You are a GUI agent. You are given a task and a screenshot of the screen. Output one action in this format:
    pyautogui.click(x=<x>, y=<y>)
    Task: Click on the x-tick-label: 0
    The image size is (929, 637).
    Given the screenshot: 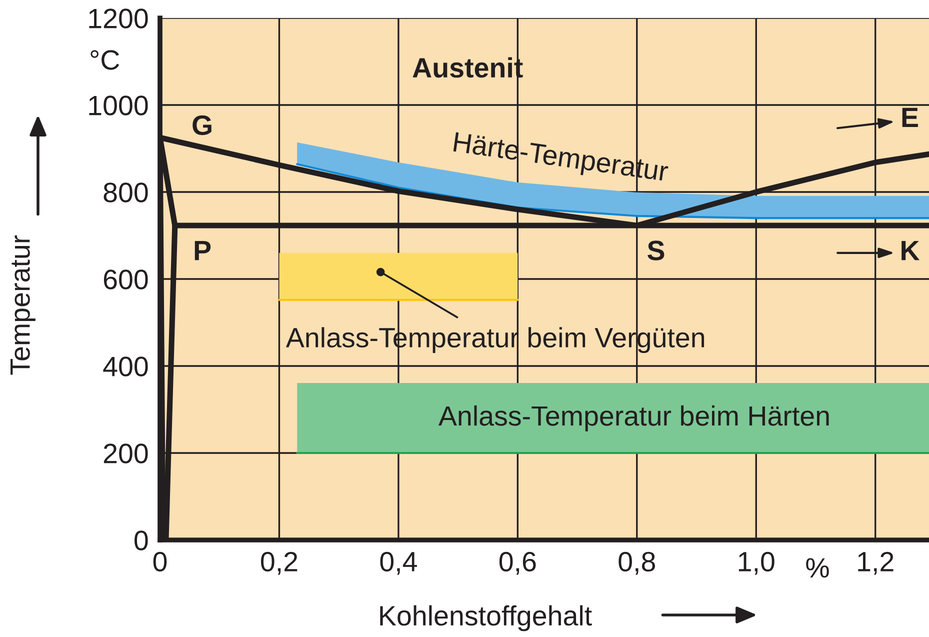 What is the action you would take?
    pyautogui.click(x=160, y=562)
    